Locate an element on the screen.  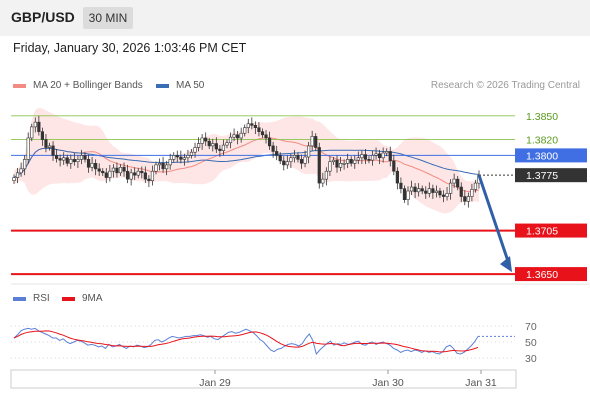
rsi-swatch is located at coordinates (19, 298).